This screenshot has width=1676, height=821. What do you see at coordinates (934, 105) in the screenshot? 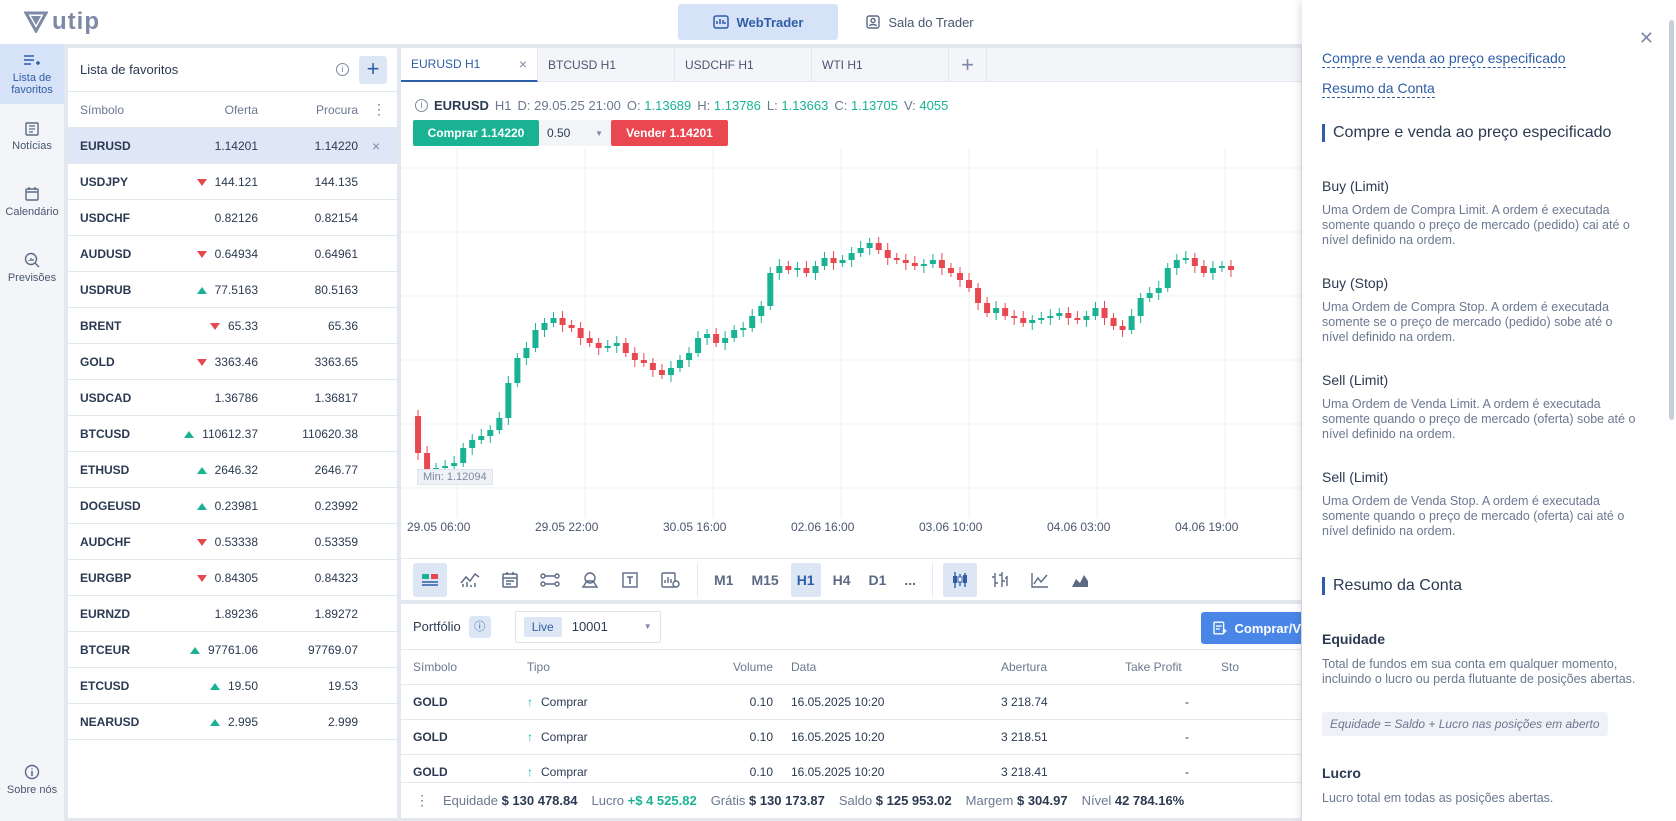
I see `v-value: 4055` at bounding box center [934, 105].